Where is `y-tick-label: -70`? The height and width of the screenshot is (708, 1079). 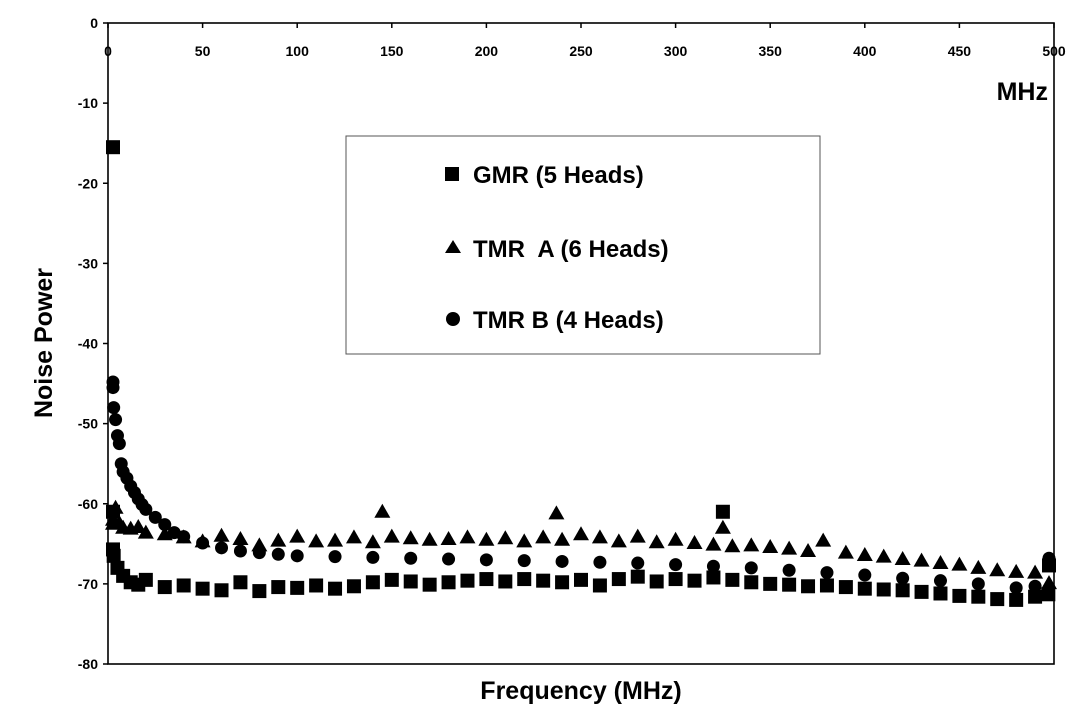
y-tick-label: -70 is located at coordinates (88, 584).